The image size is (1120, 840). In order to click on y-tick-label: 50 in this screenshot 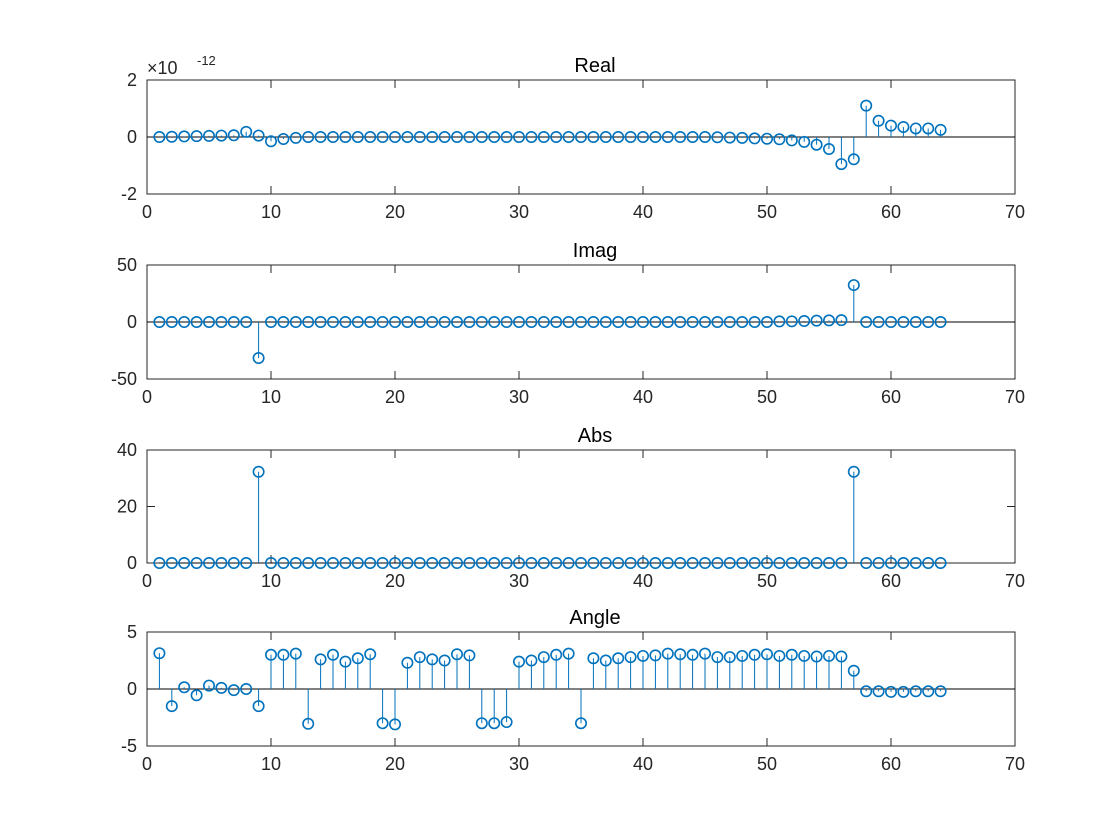, I will do `click(127, 265)`.